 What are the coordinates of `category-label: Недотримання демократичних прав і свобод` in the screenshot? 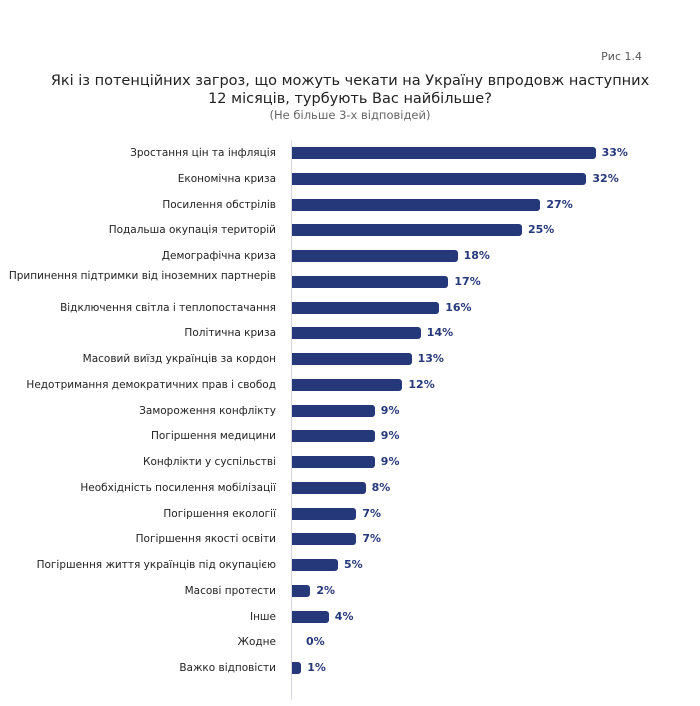 It's located at (151, 384).